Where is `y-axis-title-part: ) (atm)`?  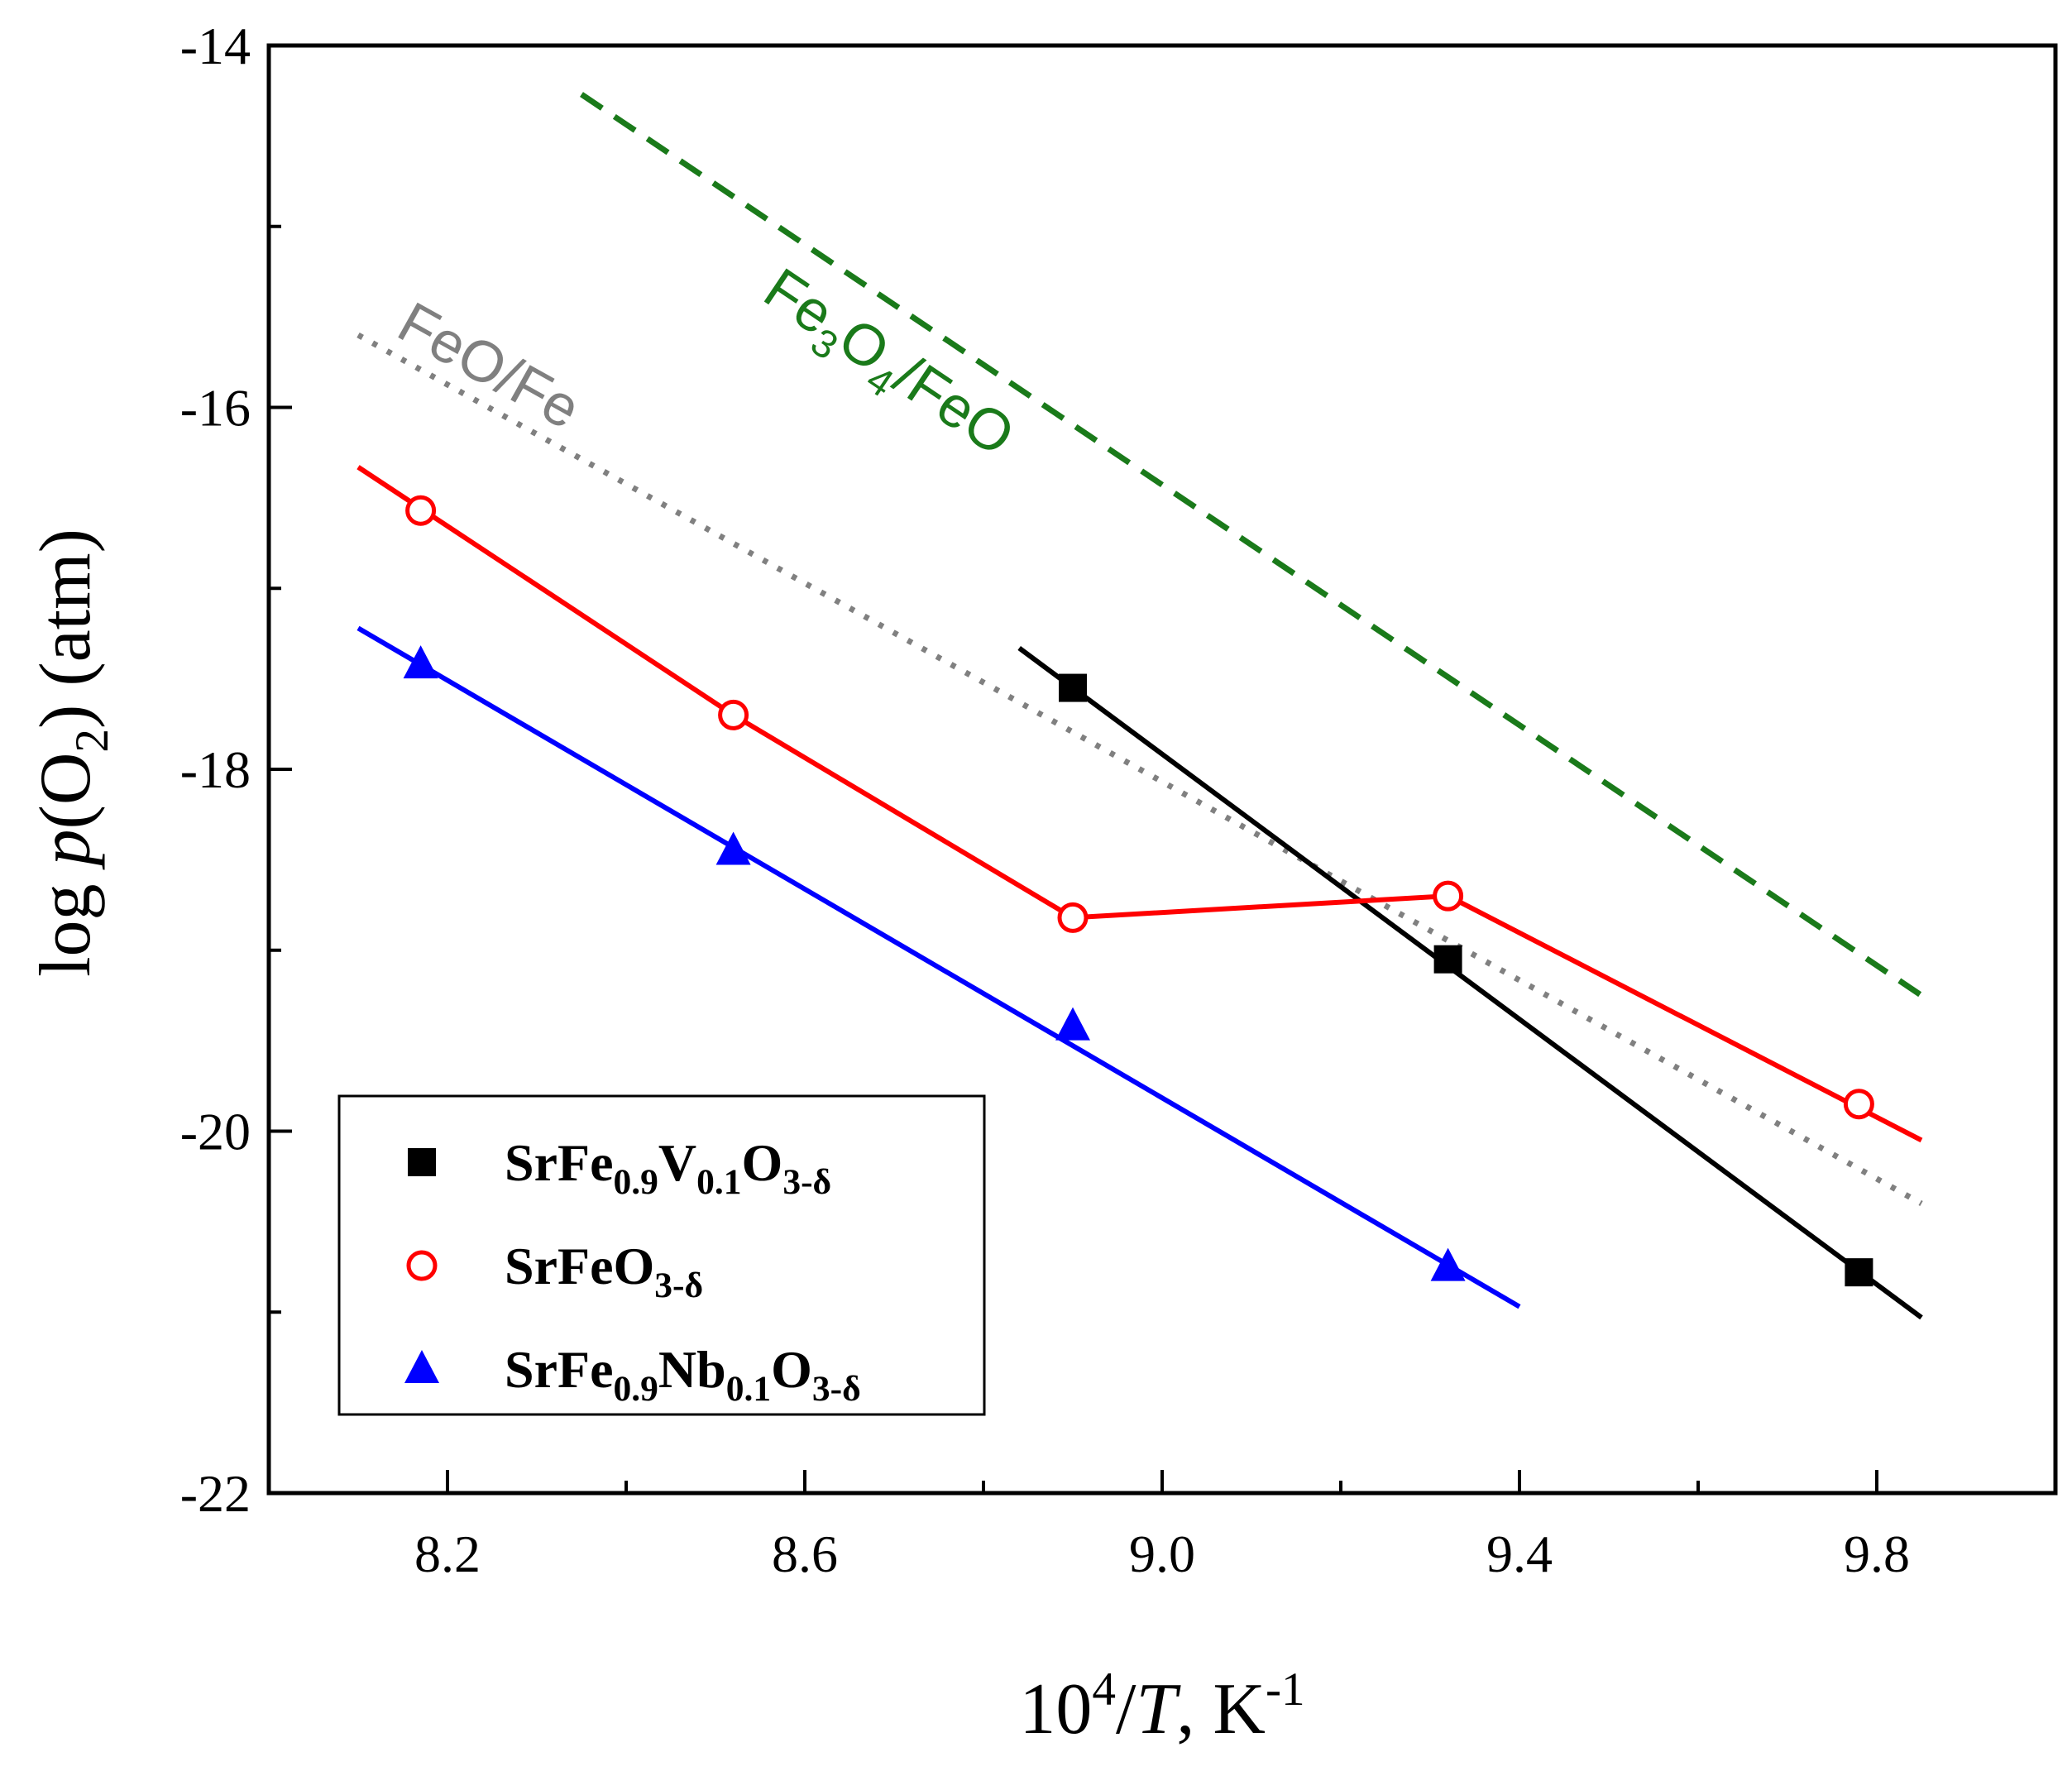
y-axis-title-part: ) (atm) is located at coordinates (66, 629).